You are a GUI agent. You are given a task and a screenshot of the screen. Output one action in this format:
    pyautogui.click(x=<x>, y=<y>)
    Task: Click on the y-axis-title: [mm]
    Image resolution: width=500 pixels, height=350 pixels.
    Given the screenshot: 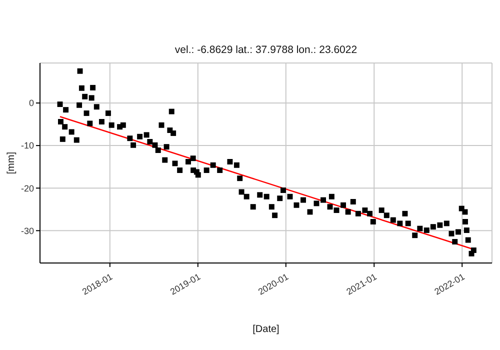 What is the action you would take?
    pyautogui.click(x=11, y=163)
    